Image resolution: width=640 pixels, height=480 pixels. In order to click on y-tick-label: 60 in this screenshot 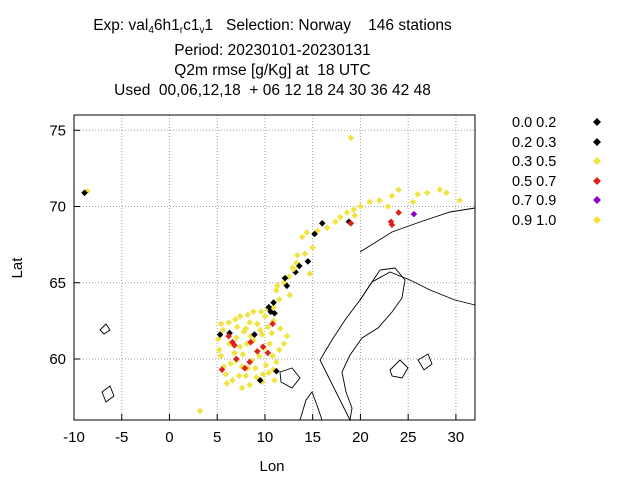, I will do `click(57, 359)`.